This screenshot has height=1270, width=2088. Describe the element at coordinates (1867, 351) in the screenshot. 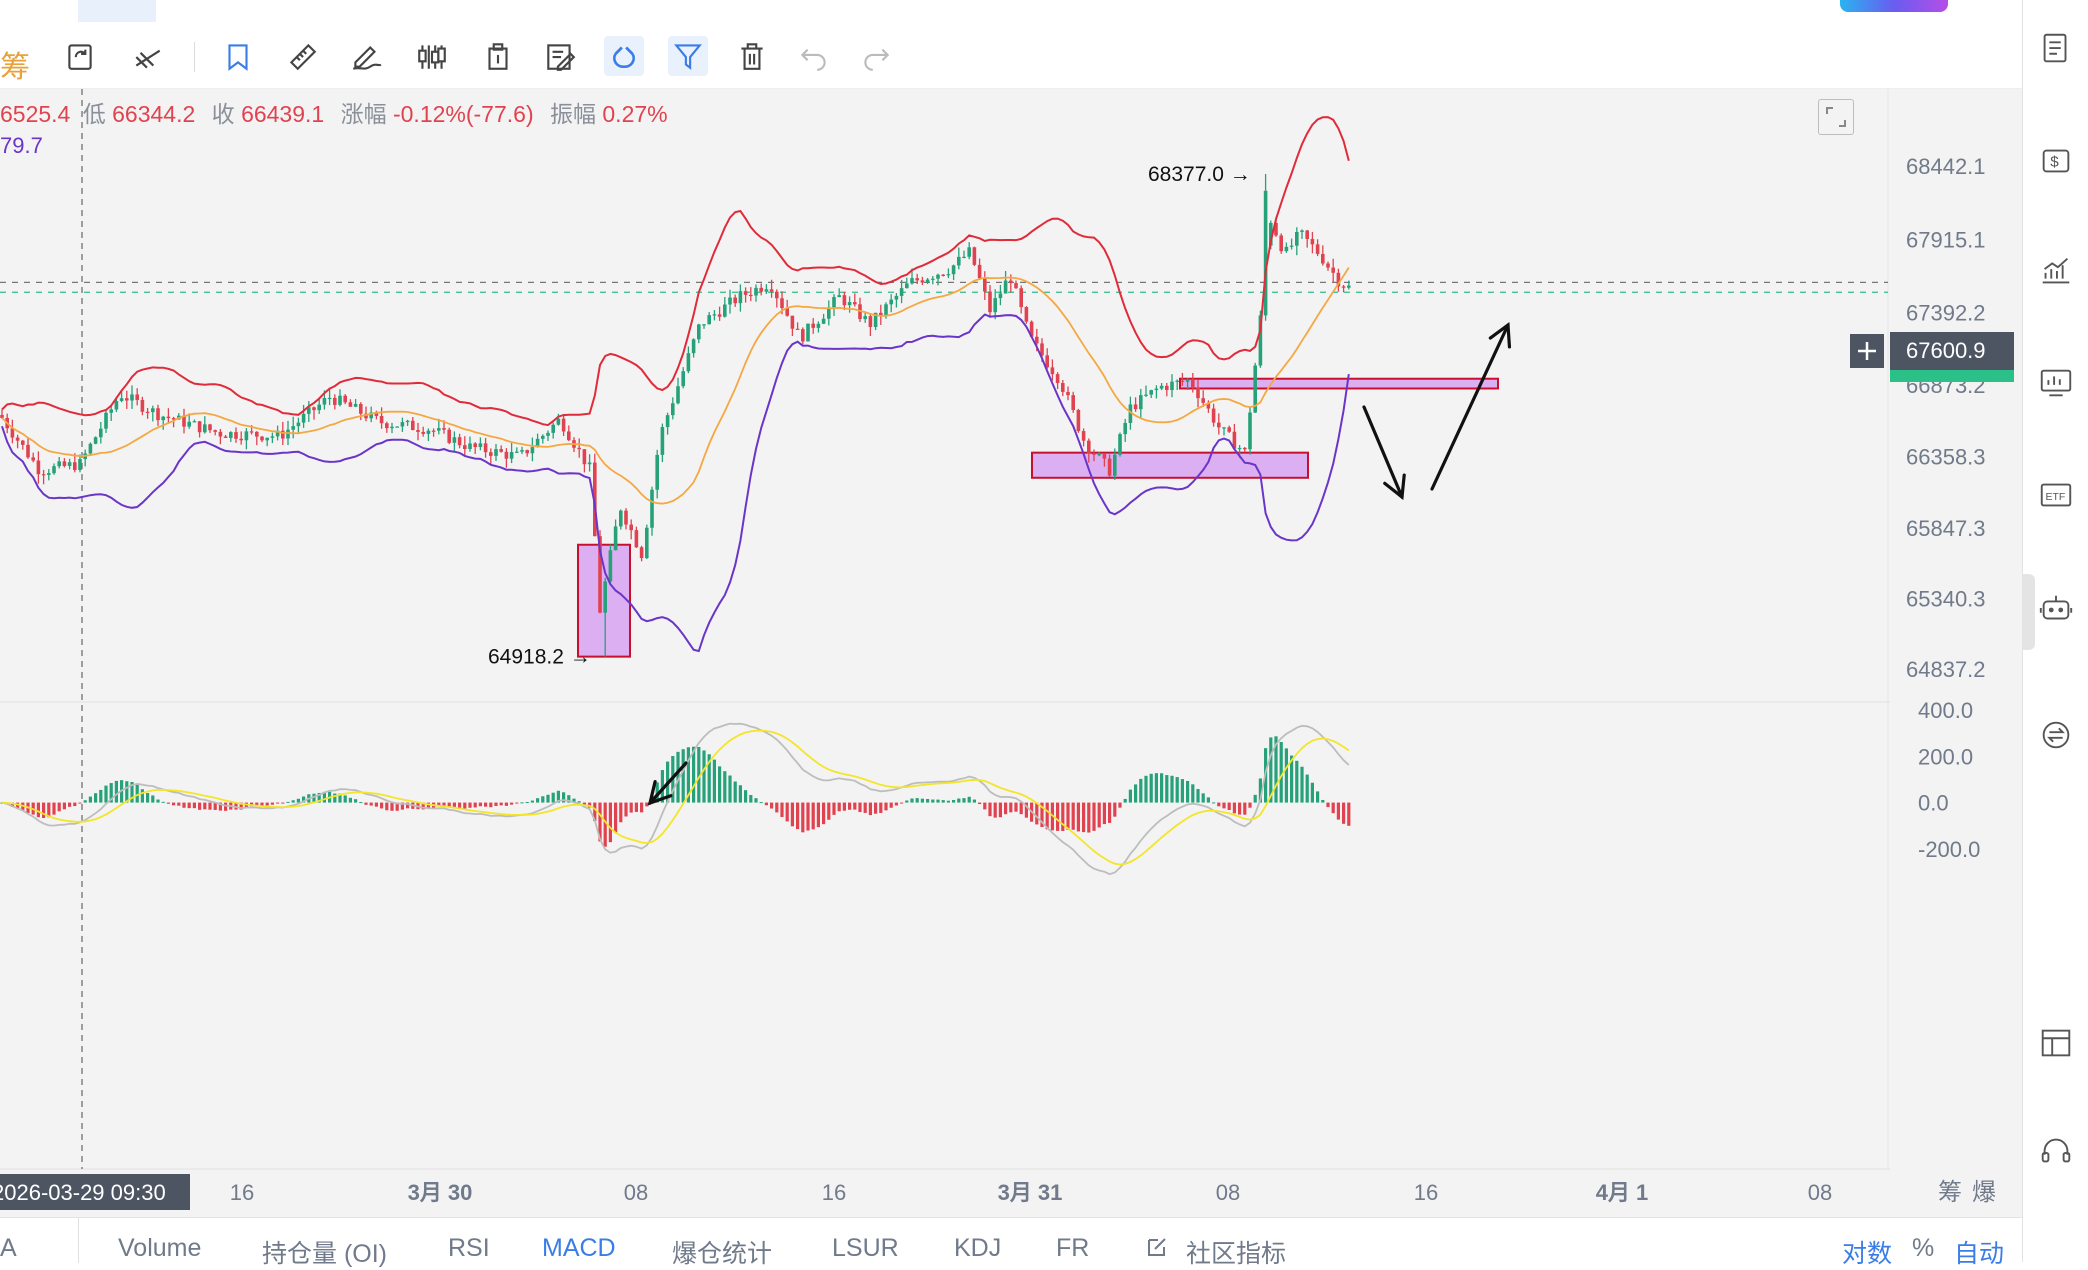

I see `add-alert-button` at that location.